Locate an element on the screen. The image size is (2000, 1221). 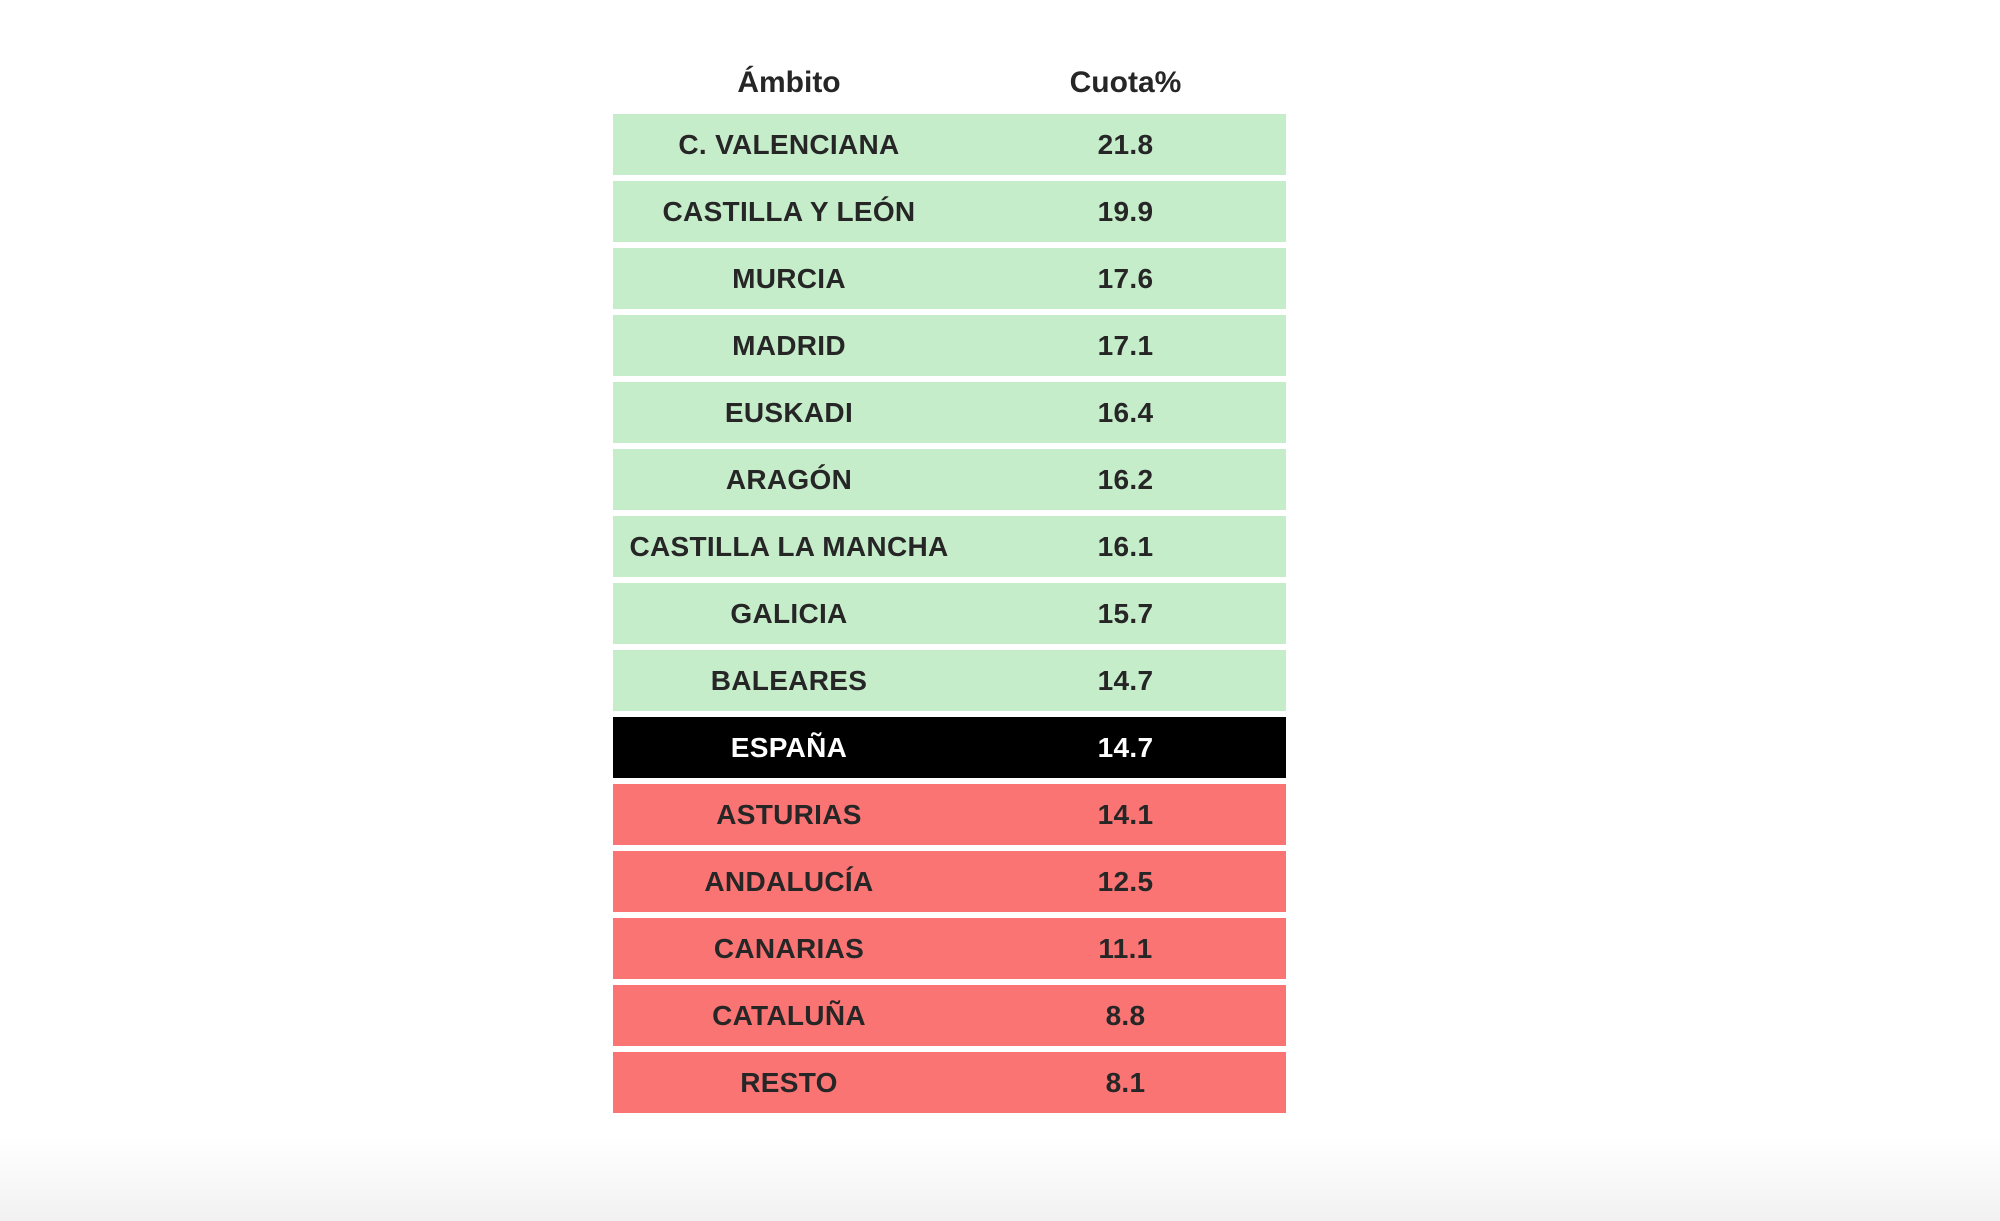
cuota-cell: 15.7 is located at coordinates (1125, 613).